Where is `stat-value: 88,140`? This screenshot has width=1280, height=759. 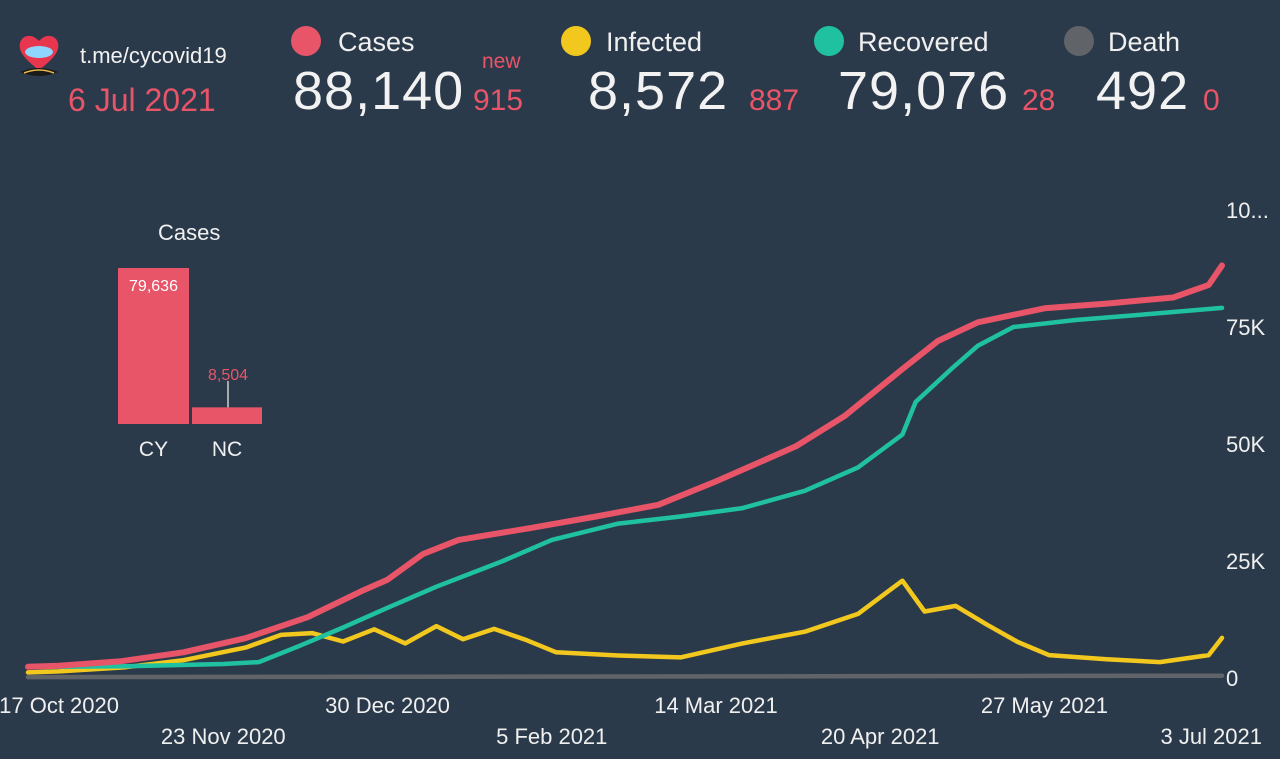 stat-value: 88,140 is located at coordinates (379, 91).